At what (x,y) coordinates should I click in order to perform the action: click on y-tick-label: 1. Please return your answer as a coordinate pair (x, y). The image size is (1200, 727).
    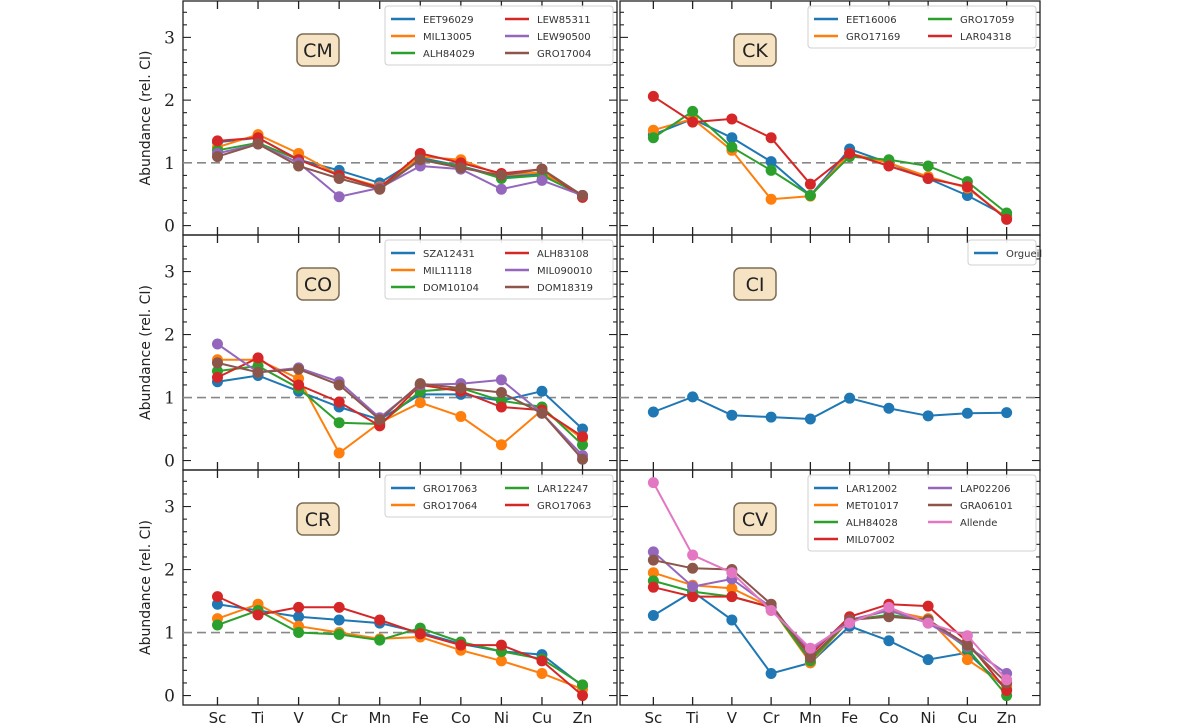
    Looking at the image, I should click on (169, 399).